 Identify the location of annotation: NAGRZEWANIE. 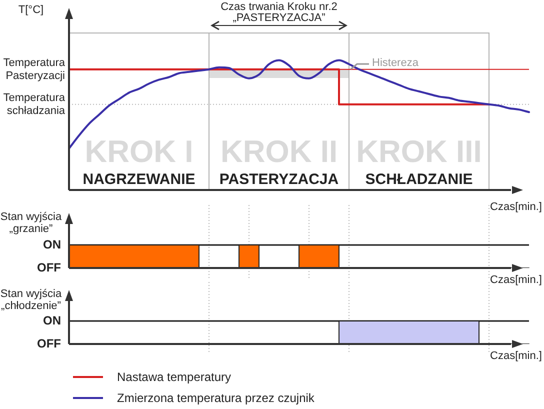
(139, 179).